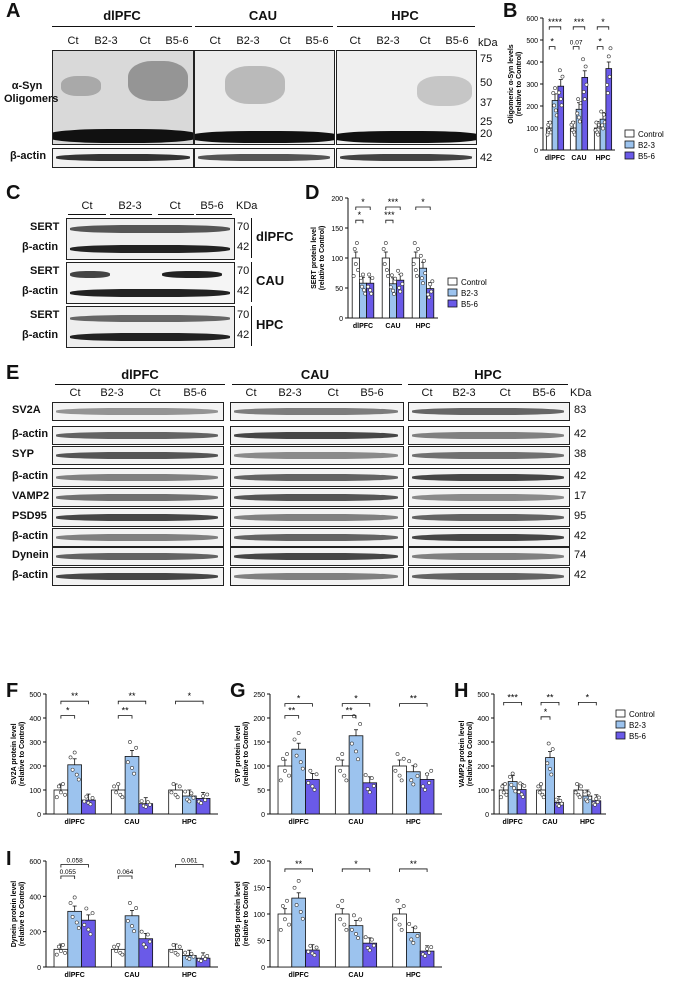 The height and width of the screenshot is (989, 685). What do you see at coordinates (45, 271) in the screenshot?
I see `row-label-sert: SERT` at bounding box center [45, 271].